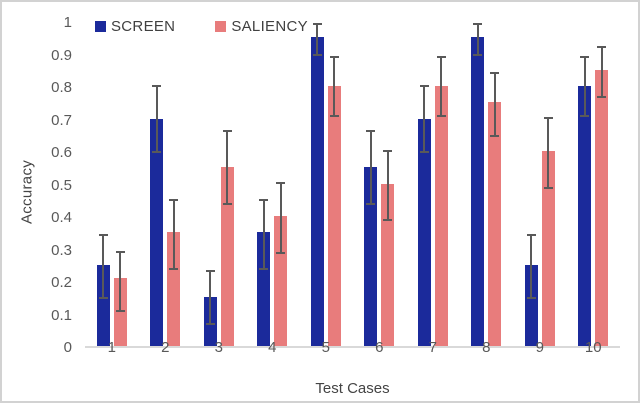 This screenshot has width=640, height=403. I want to click on x-tick-label: 2, so click(165, 347).